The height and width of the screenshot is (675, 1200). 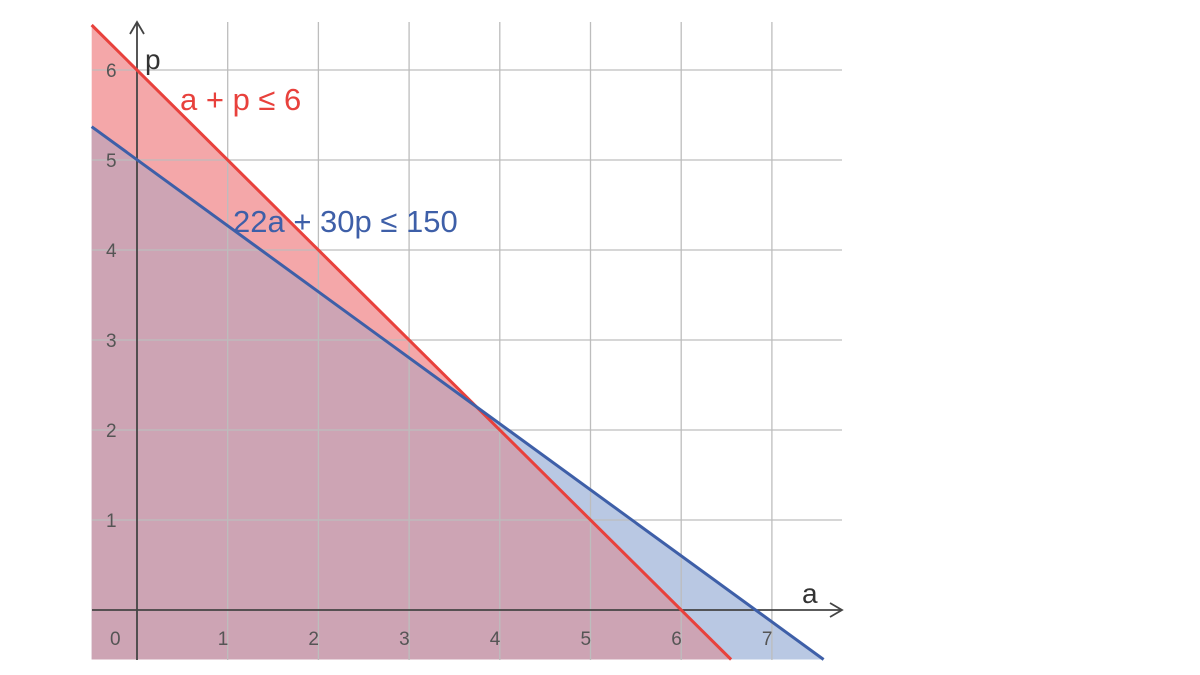 What do you see at coordinates (223, 639) in the screenshot?
I see `x-tick-label-1: 1` at bounding box center [223, 639].